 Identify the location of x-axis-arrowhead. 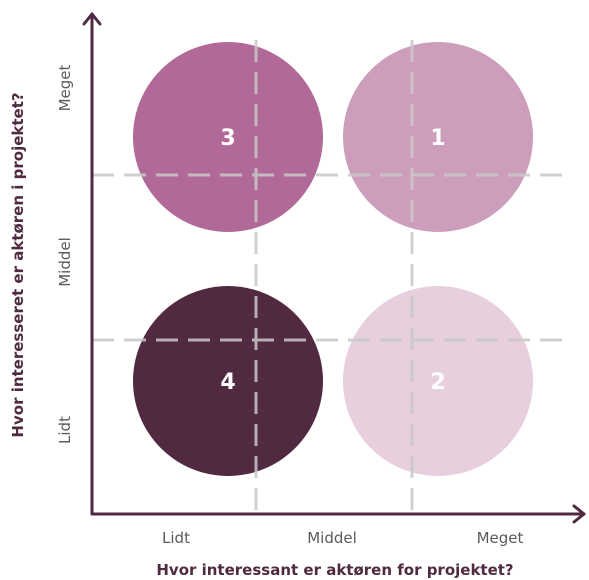
(579, 514).